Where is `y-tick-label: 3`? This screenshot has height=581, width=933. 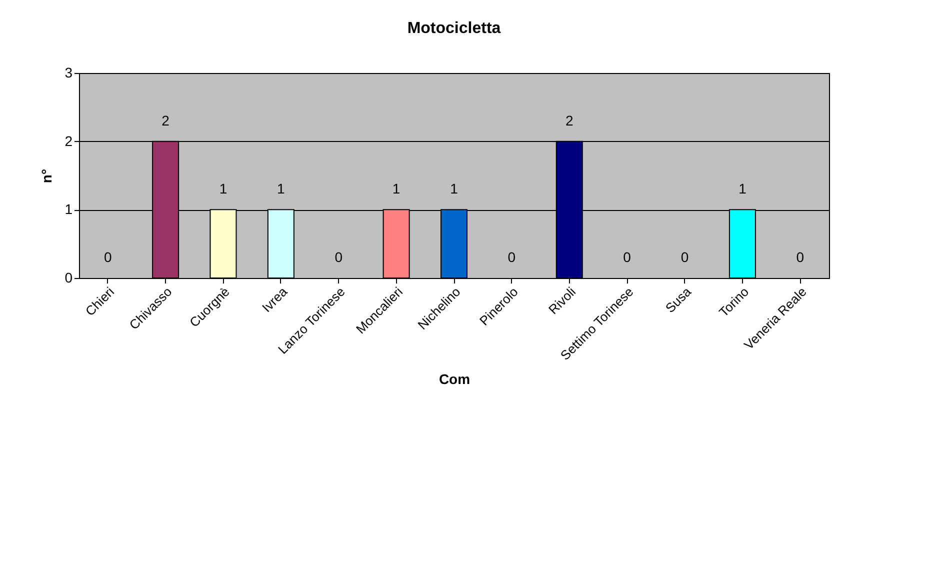 y-tick-label: 3 is located at coordinates (68, 72).